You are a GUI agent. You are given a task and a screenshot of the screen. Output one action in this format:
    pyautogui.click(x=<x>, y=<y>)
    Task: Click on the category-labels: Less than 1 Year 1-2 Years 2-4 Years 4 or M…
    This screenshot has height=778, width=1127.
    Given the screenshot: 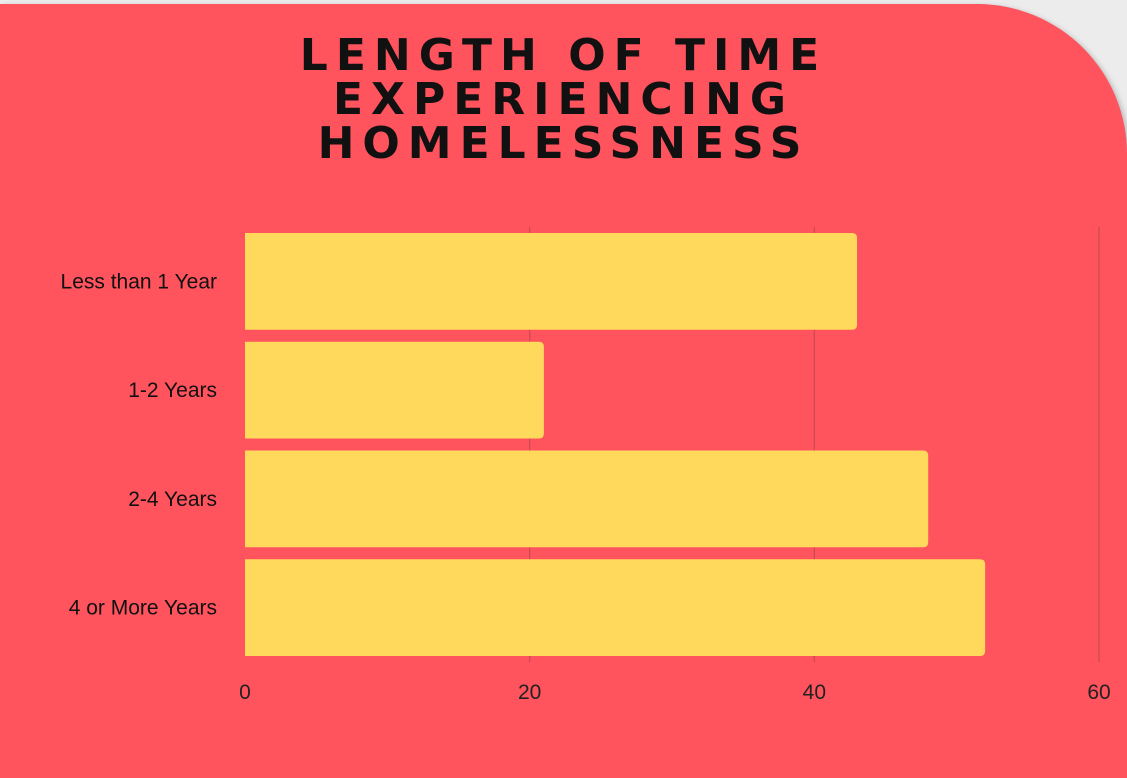 What is the action you would take?
    pyautogui.click(x=139, y=444)
    